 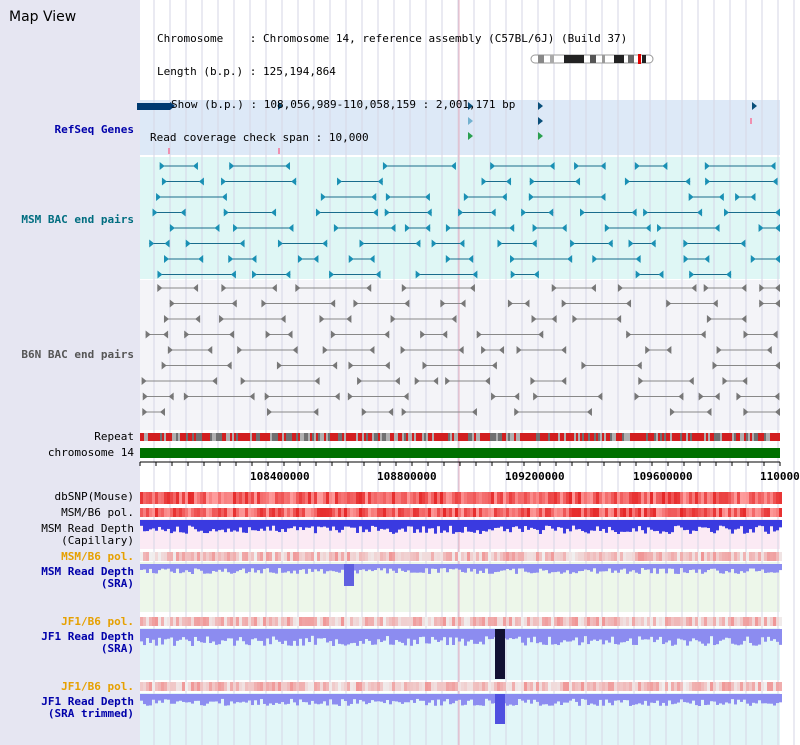 What do you see at coordinates (229, 137) in the screenshot?
I see `coverage-label: Read coverage check span` at bounding box center [229, 137].